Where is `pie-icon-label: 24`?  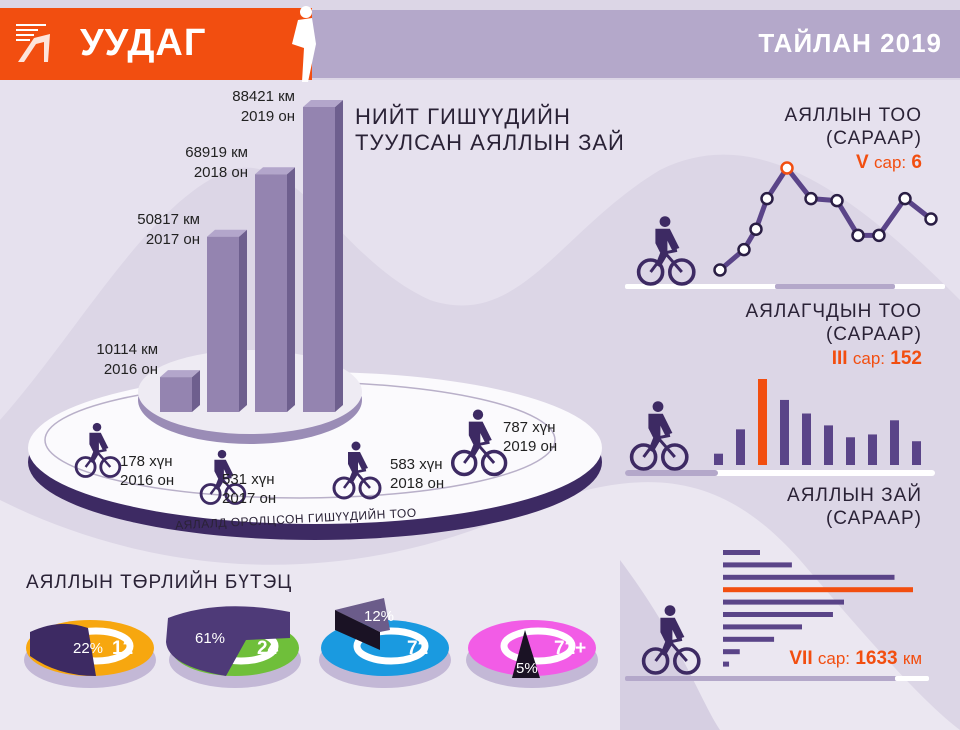 pie-icon-label: 24 is located at coordinates (268, 648).